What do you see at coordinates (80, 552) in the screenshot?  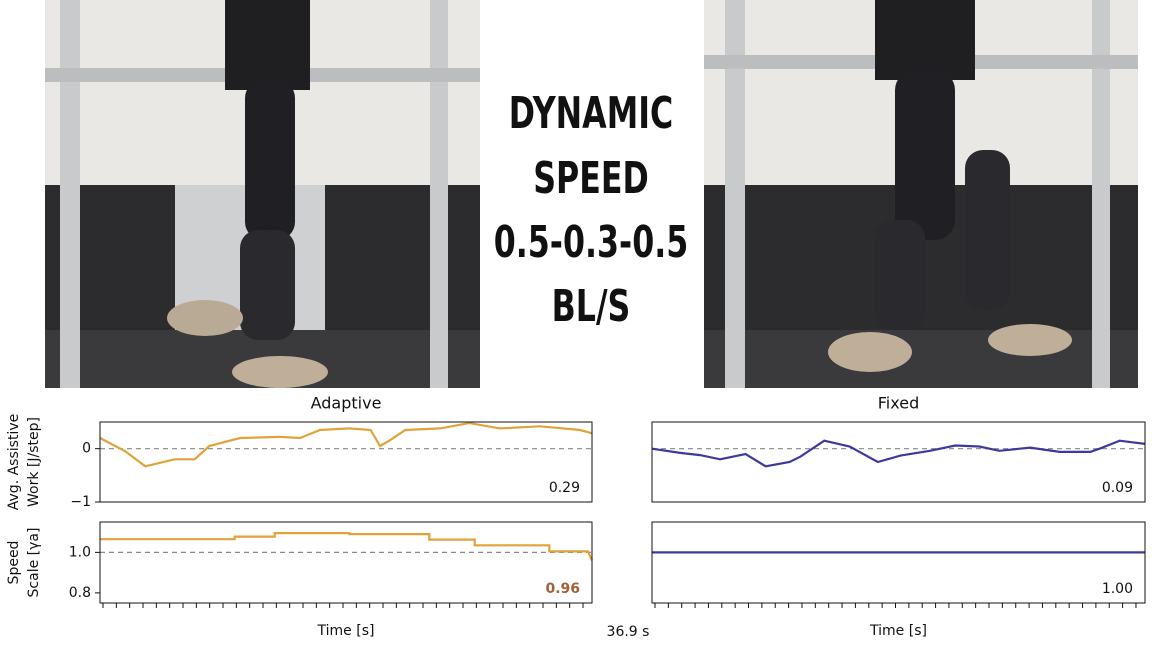 I see `y-tick-label: 1.0` at bounding box center [80, 552].